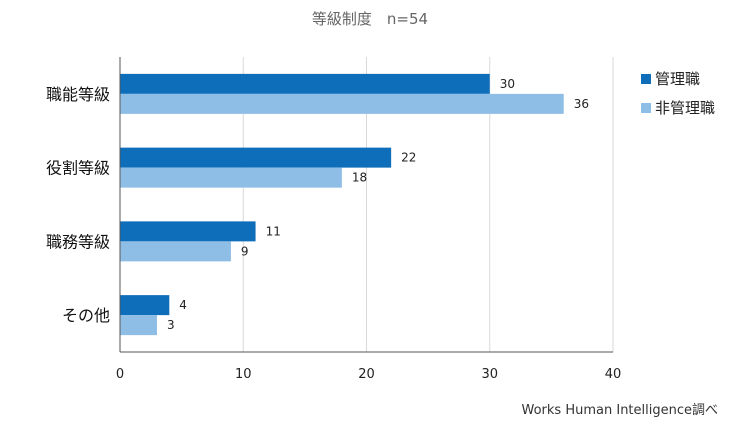 This screenshot has height=427, width=740. Describe the element at coordinates (183, 305) in the screenshot. I see `data-label: 4` at that location.